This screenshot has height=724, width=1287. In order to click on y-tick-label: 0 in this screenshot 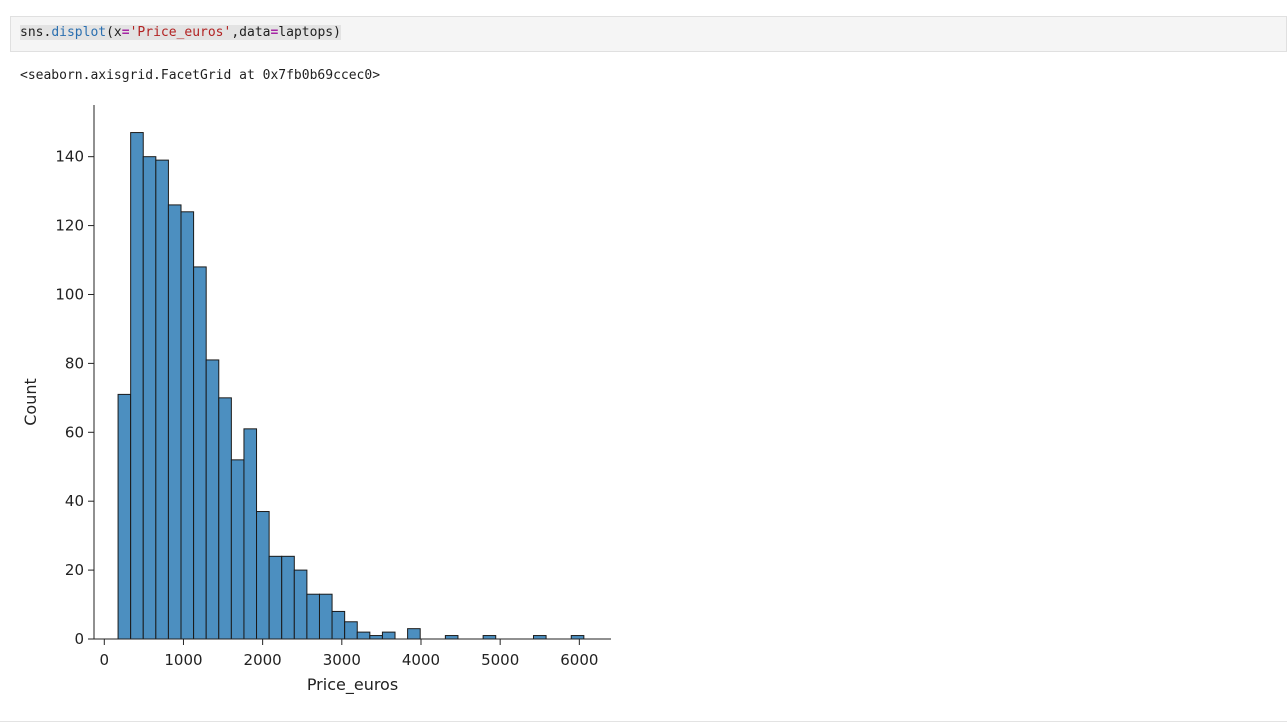, I will do `click(79, 639)`.